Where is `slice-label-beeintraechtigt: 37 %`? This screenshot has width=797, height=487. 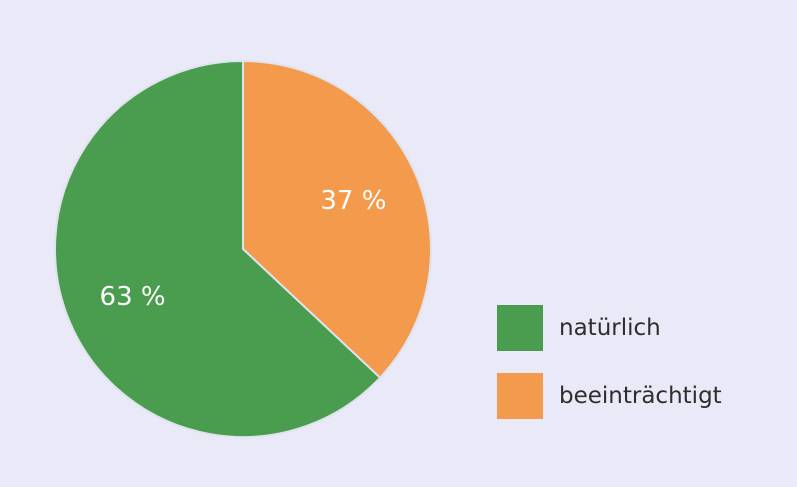
slice-label-beeintraechtigt: 37 % is located at coordinates (353, 201).